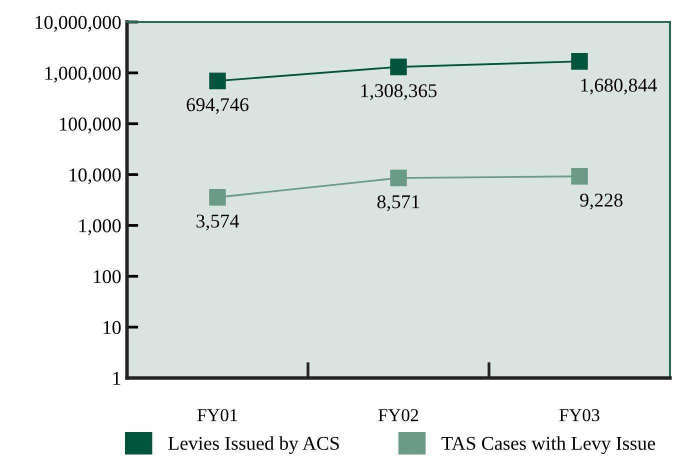 The width and height of the screenshot is (673, 472). Describe the element at coordinates (217, 106) in the screenshot. I see `data-label: 694,746` at that location.